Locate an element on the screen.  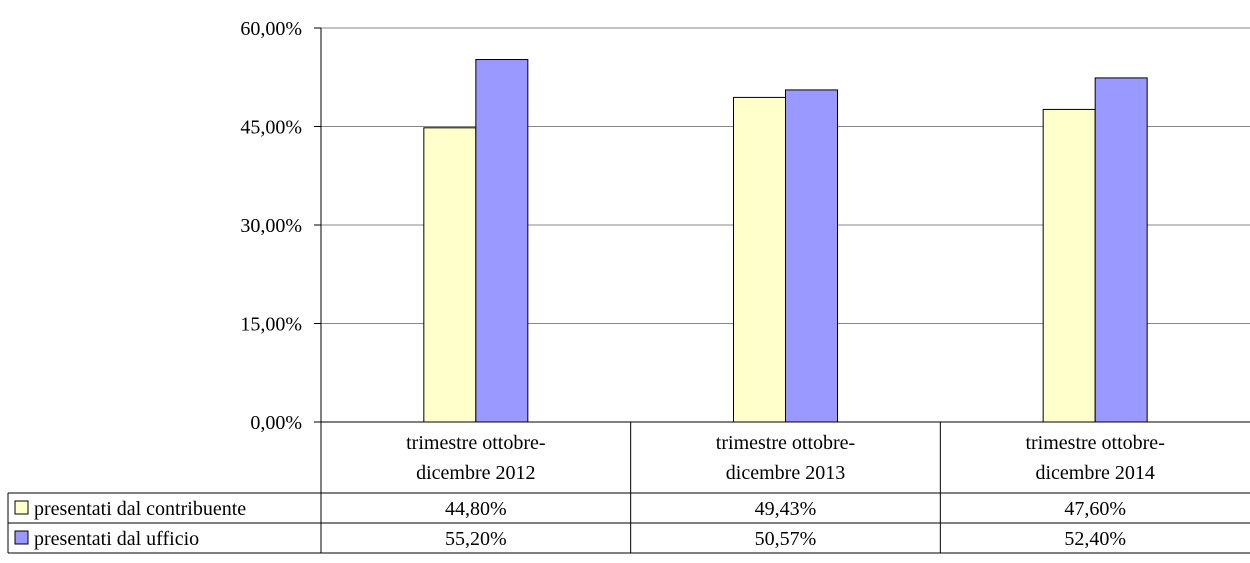
x-category-label: dicembre 2014 is located at coordinates (1094, 473).